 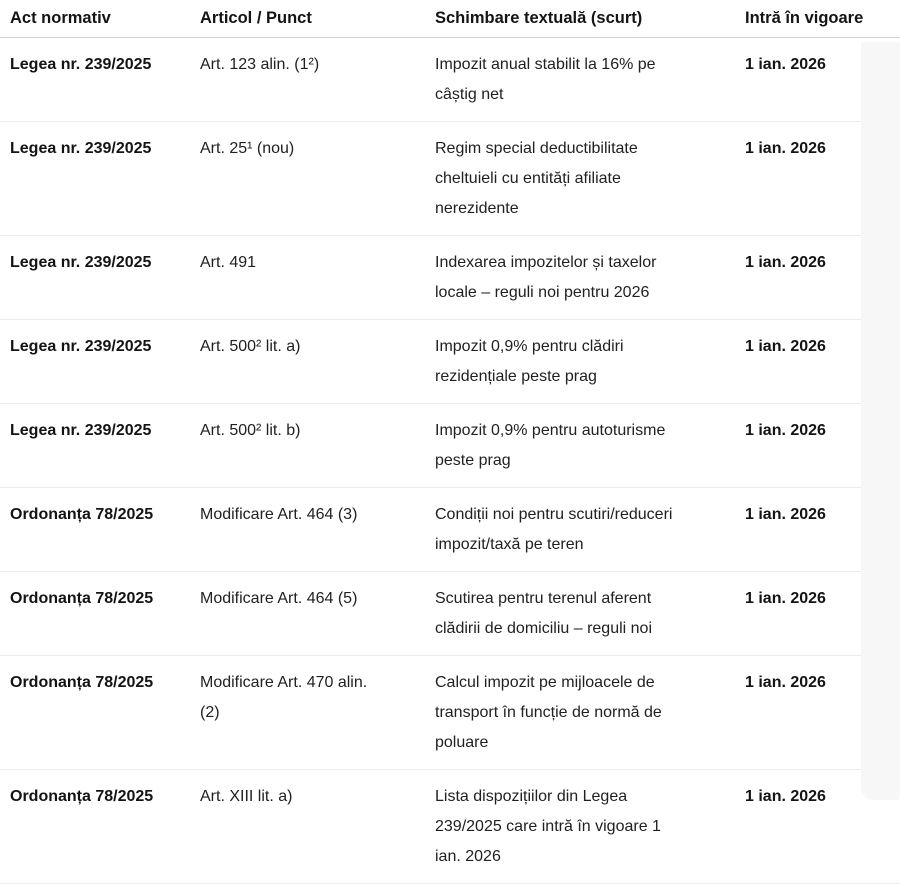 What do you see at coordinates (317, 529) in the screenshot?
I see `cell-articol: Modificare Art. 464 (3)` at bounding box center [317, 529].